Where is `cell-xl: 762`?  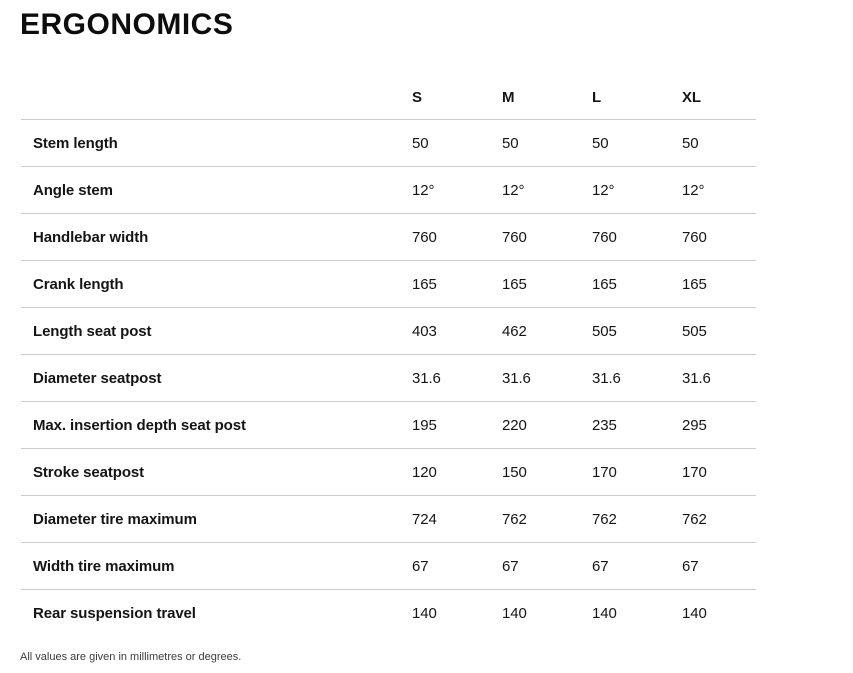 cell-xl: 762 is located at coordinates (694, 519).